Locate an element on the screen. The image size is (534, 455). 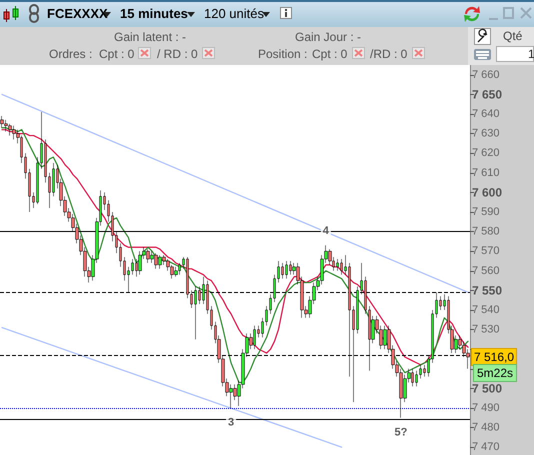
y-tick-label: 7 640 is located at coordinates (486, 114).